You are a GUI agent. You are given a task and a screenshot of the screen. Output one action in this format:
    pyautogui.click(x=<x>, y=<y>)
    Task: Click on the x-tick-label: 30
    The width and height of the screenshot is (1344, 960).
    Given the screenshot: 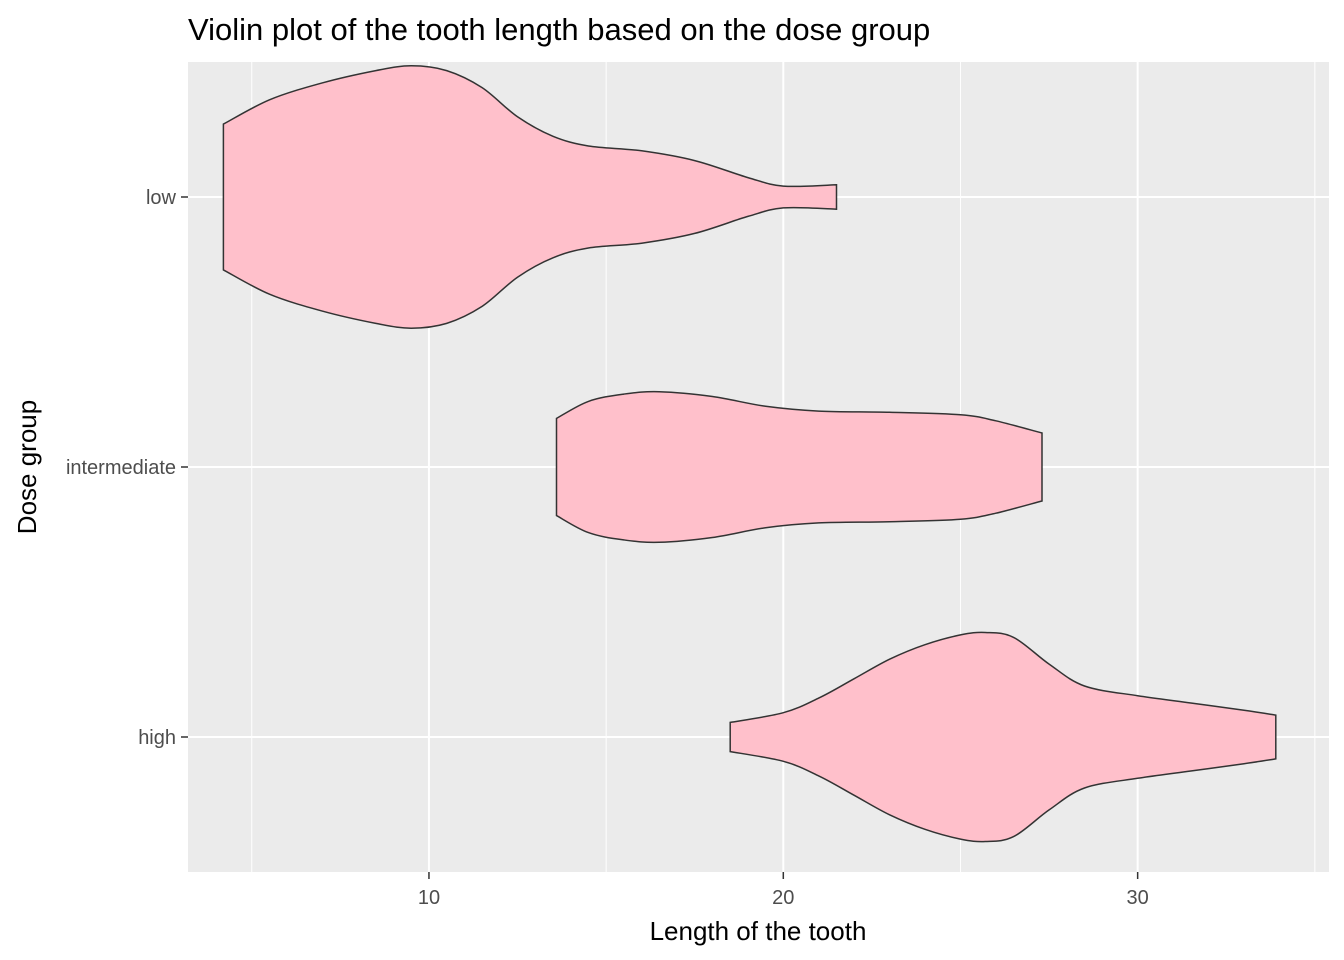 What is the action you would take?
    pyautogui.click(x=1138, y=898)
    